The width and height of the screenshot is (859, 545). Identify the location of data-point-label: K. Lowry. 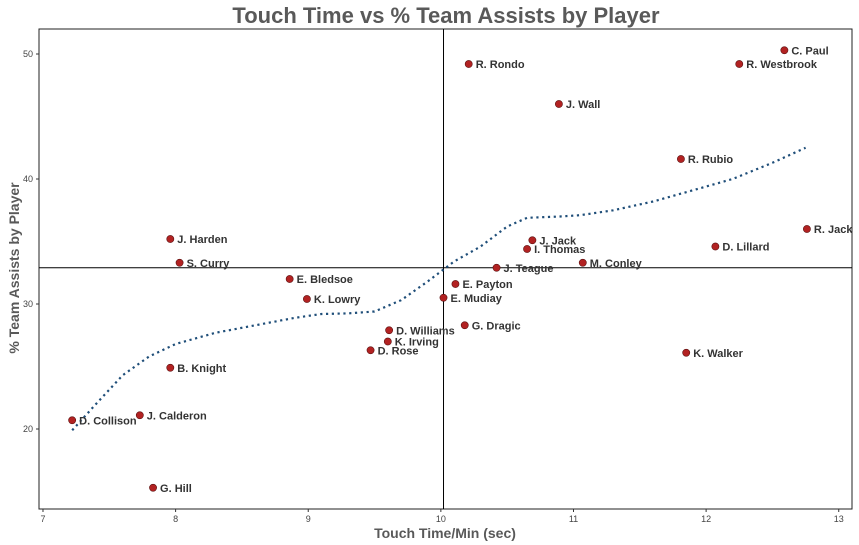
(337, 300).